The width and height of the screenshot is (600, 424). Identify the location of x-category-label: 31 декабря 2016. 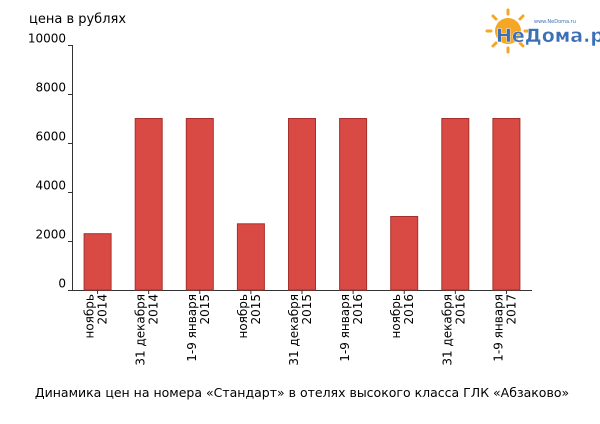
(453, 330).